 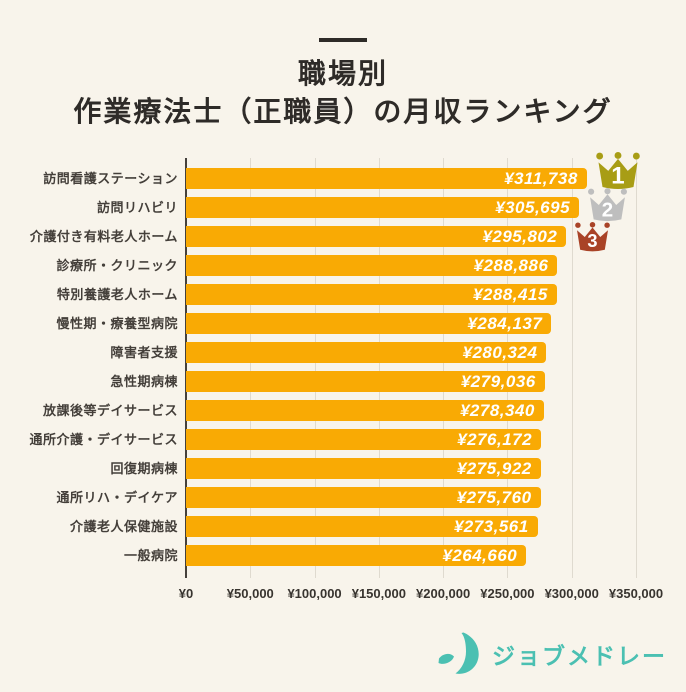 I want to click on value-label: ¥273,561, so click(x=491, y=526).